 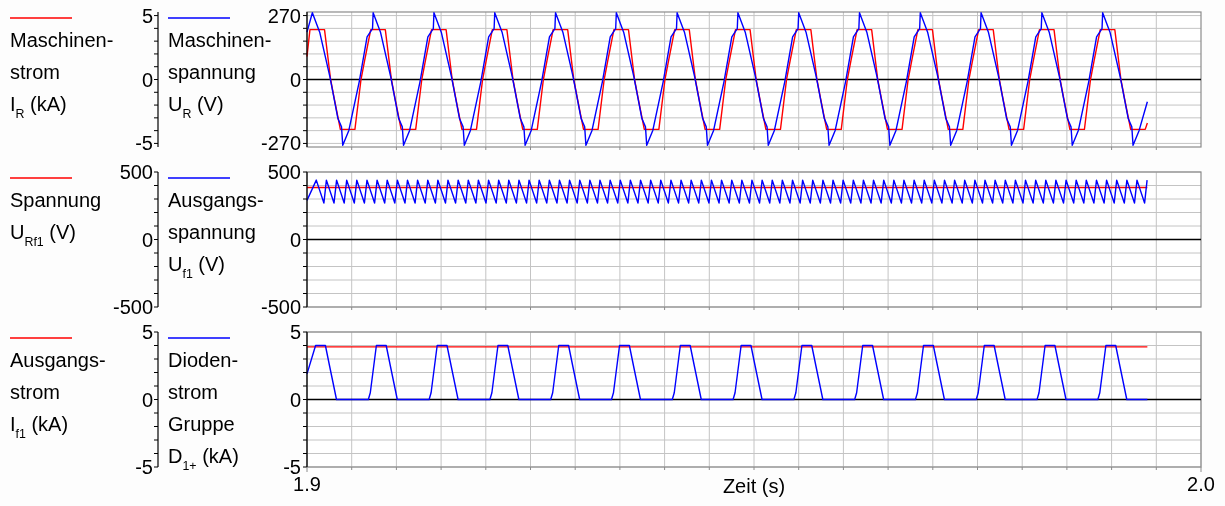 What do you see at coordinates (58, 395) in the screenshot?
I see `legend-label: Ausgangs- strom I$_{f1}$ (kA)` at bounding box center [58, 395].